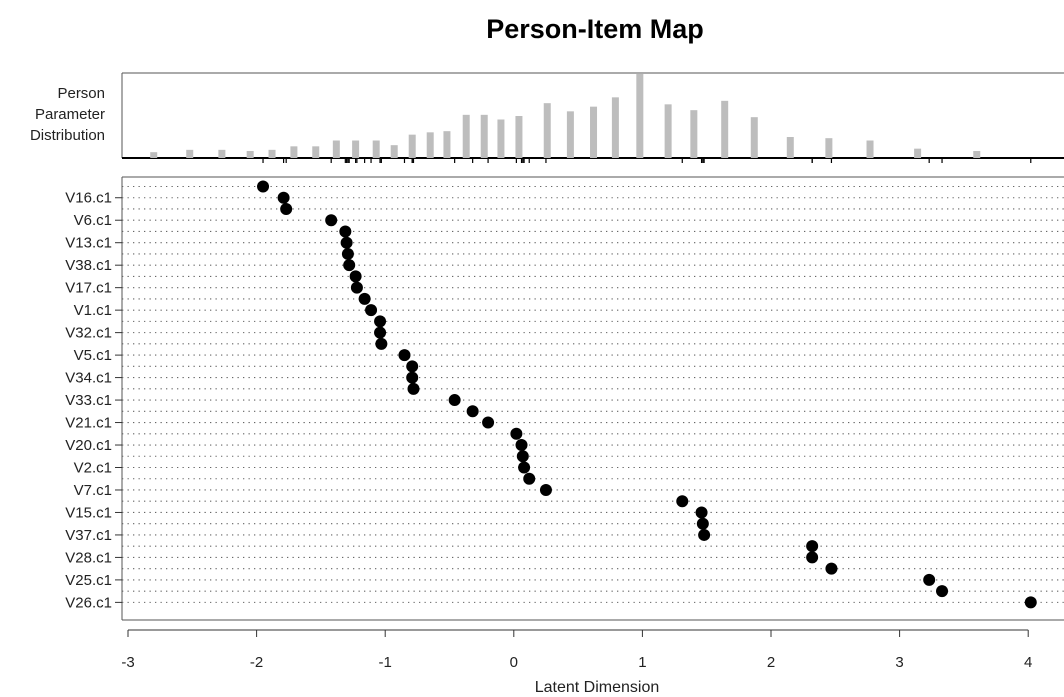  I want to click on item-label: V6.c1, so click(93, 220).